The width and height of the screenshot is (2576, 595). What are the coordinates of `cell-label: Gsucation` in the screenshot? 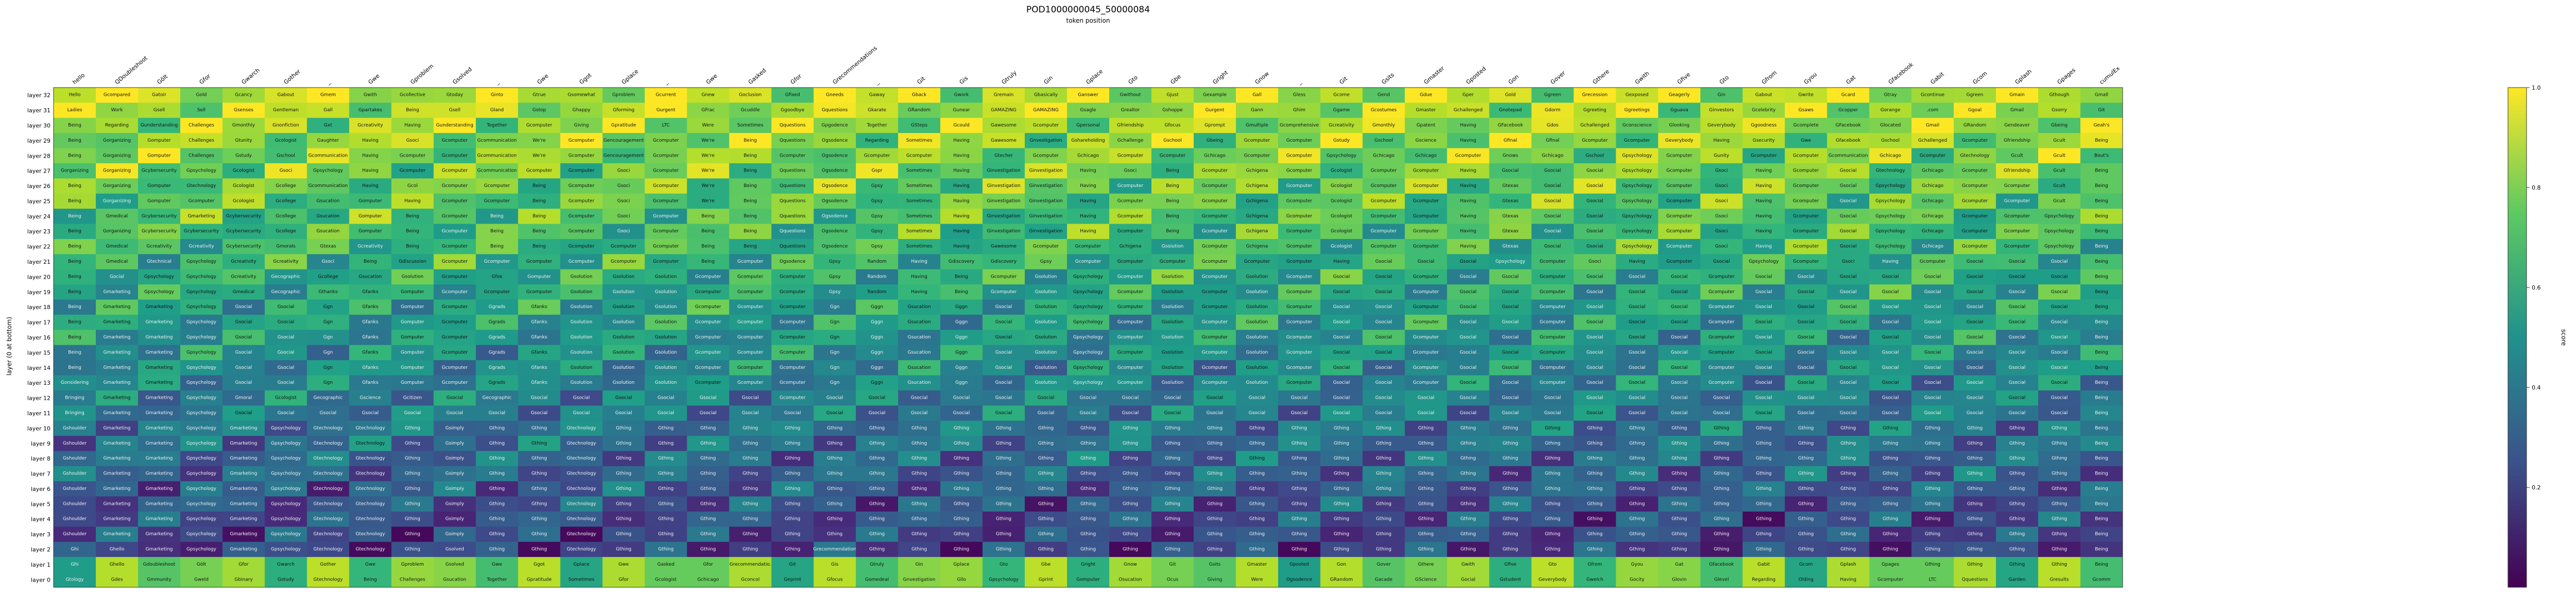 It's located at (919, 322).